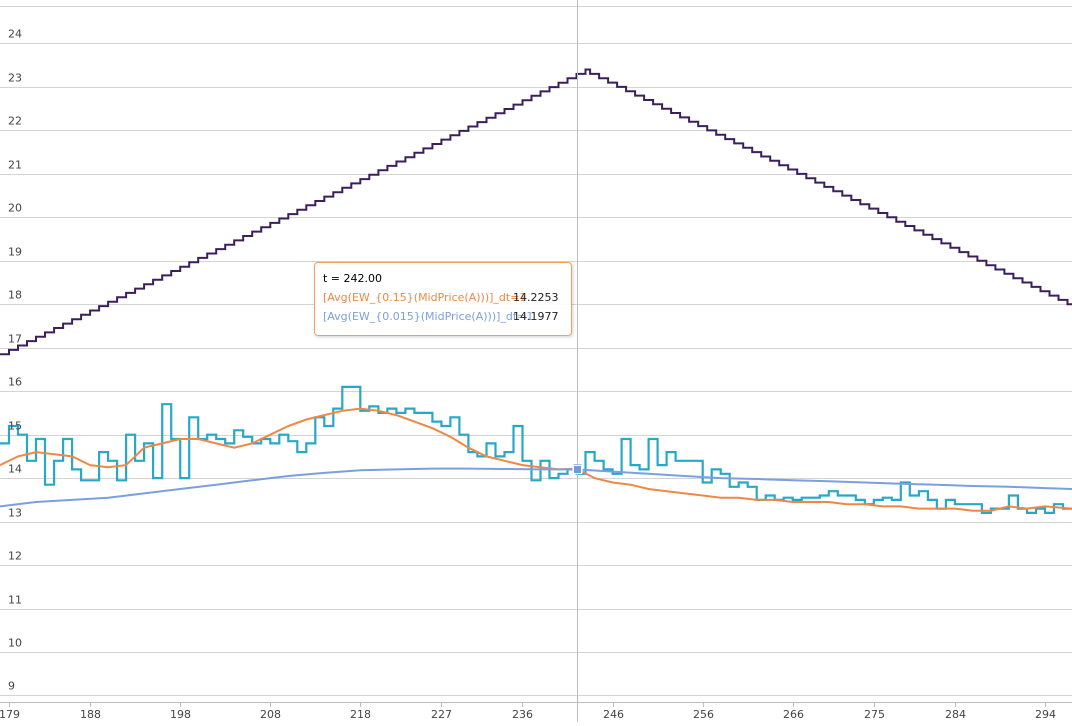 The width and height of the screenshot is (1072, 726). What do you see at coordinates (15, 295) in the screenshot?
I see `y-tick-label: 18` at bounding box center [15, 295].